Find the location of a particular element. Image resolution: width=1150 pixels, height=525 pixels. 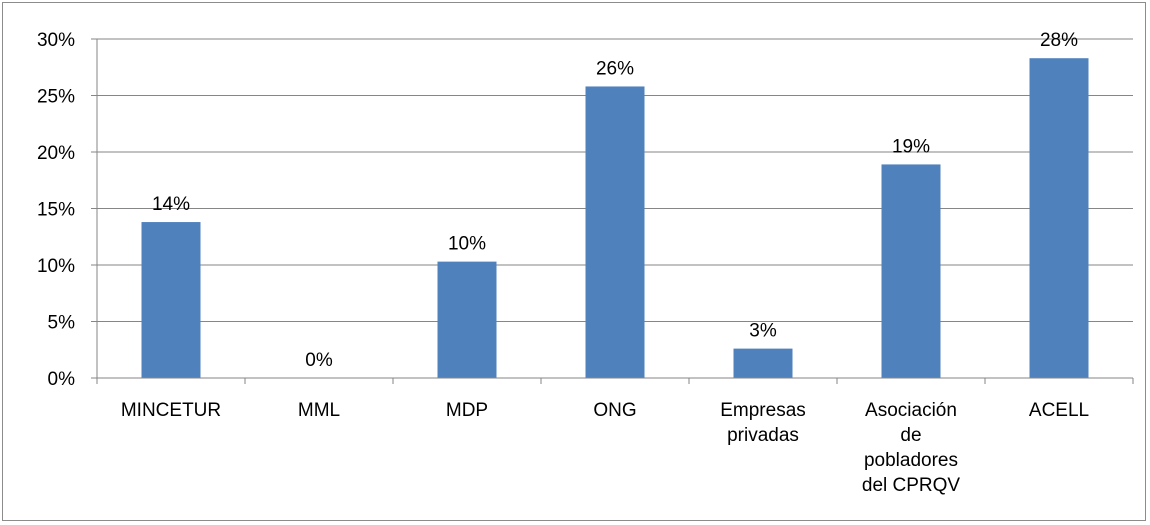

x-tick-label: del CPRQV is located at coordinates (911, 485).